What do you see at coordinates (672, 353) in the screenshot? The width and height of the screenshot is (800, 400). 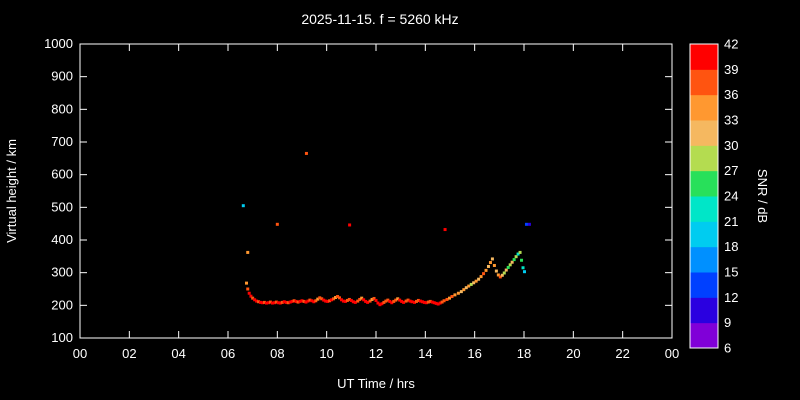 I see `x-tick-label: 00` at bounding box center [672, 353].